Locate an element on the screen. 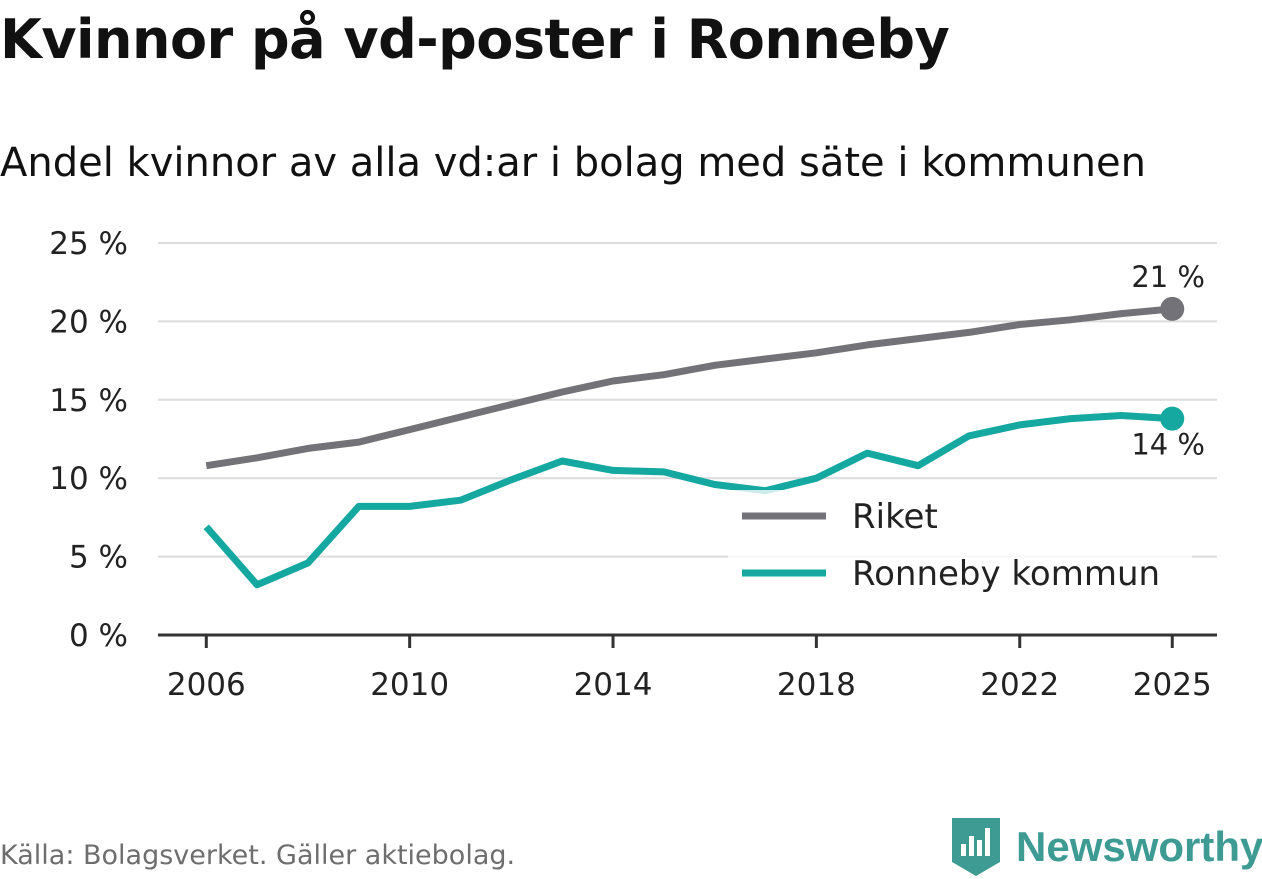 Image resolution: width=1262 pixels, height=879 pixels. y-tick-label: 15 % is located at coordinates (88, 401).